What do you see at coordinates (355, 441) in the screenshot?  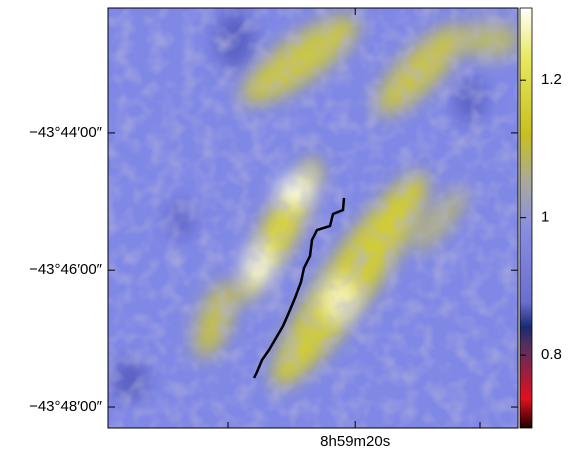 I see `x-tick-label: 8h59m20s` at bounding box center [355, 441].